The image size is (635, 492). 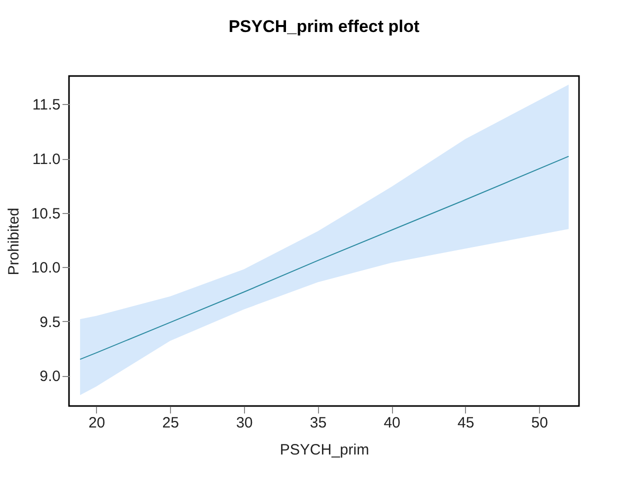 I want to click on x-tick-label: 35, so click(x=318, y=423).